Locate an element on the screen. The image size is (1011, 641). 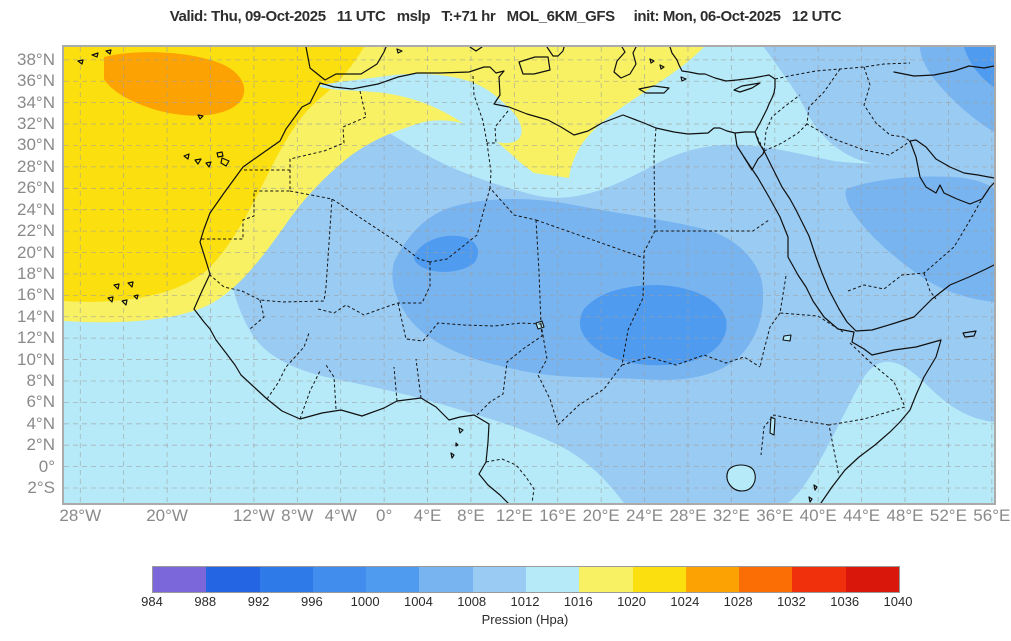
colorbar is located at coordinates (526, 579).